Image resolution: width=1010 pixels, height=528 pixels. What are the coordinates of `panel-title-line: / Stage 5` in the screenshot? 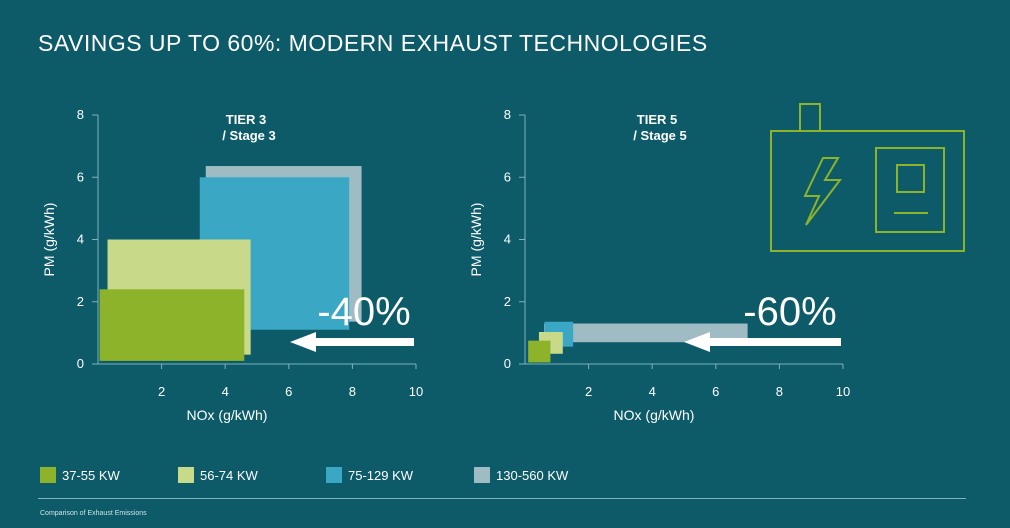 It's located at (659, 135).